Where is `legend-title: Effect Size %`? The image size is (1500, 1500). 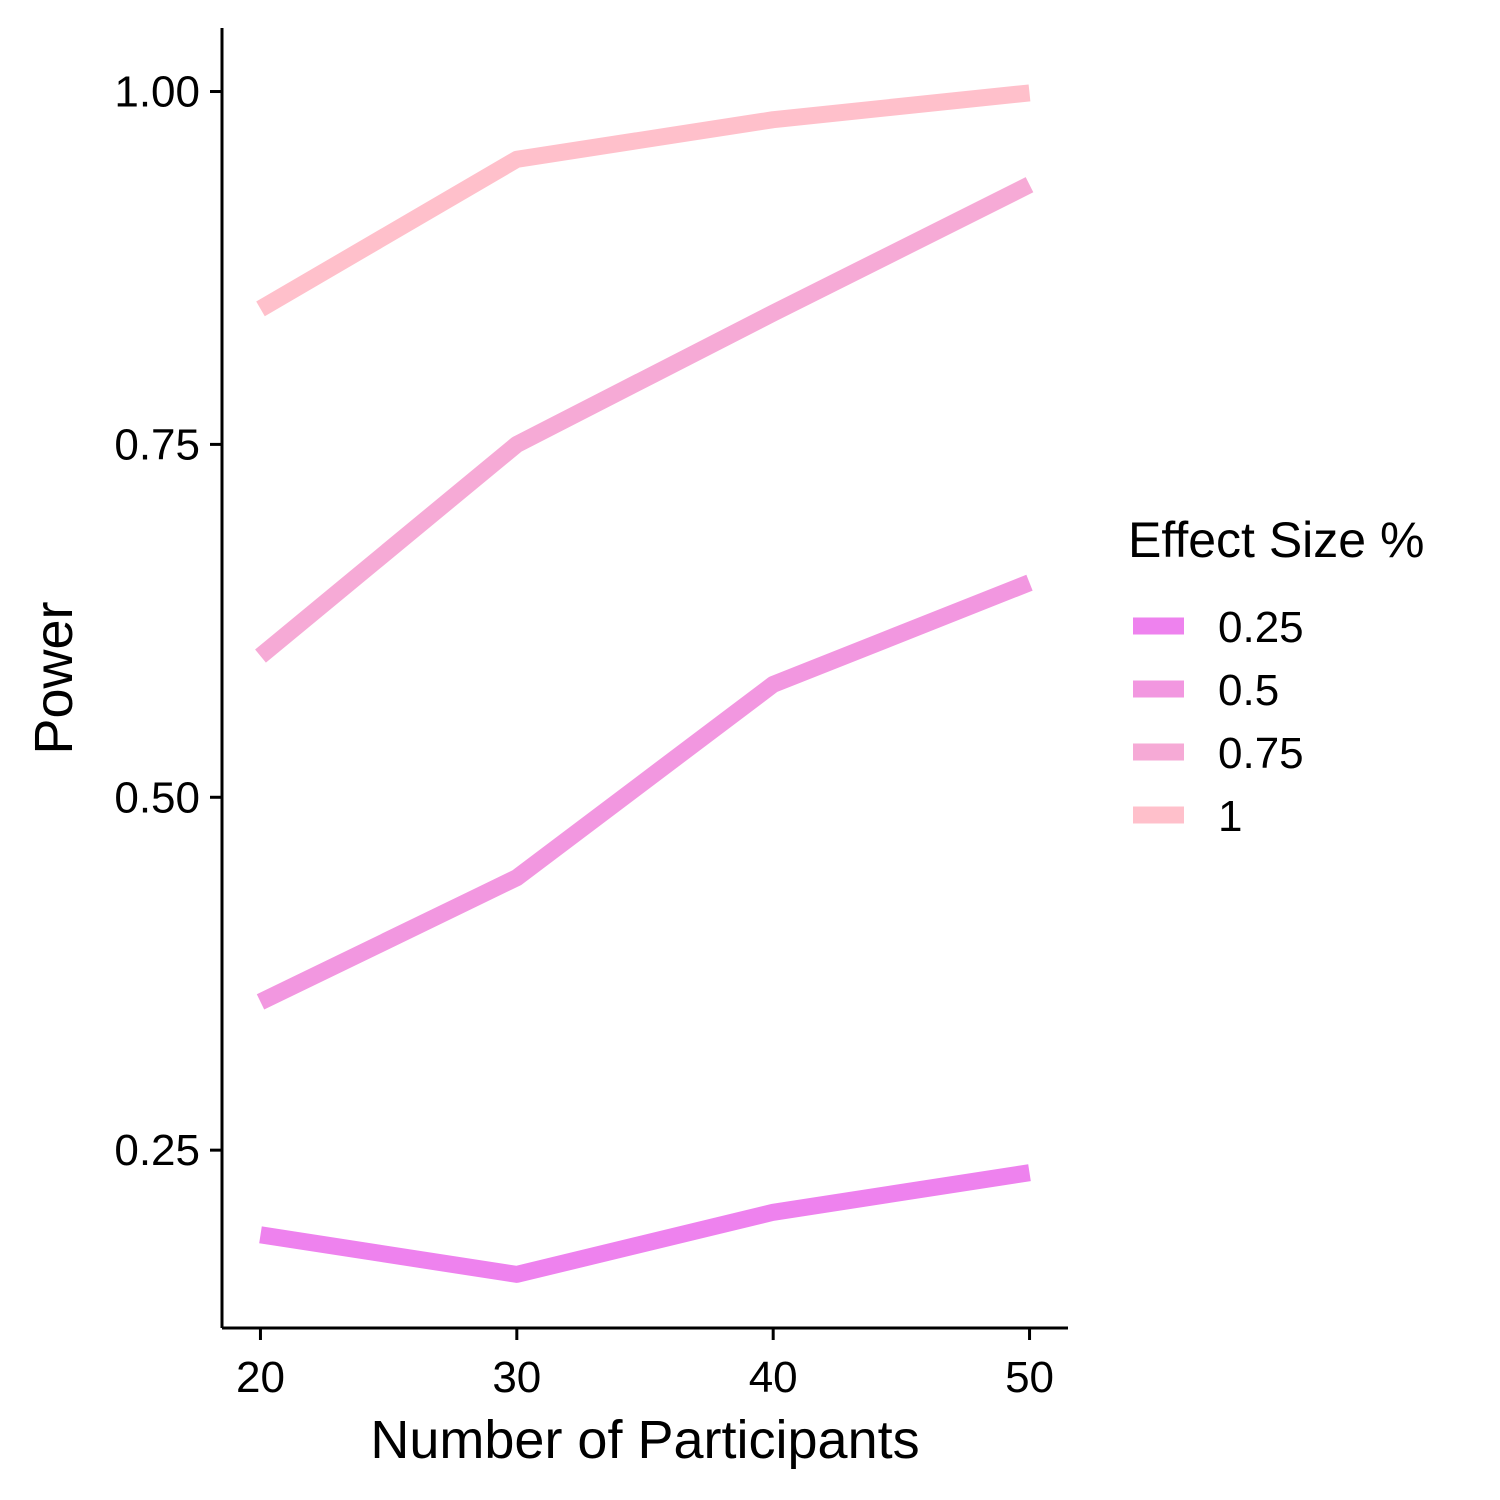
legend-title: Effect Size % is located at coordinates (1276, 540).